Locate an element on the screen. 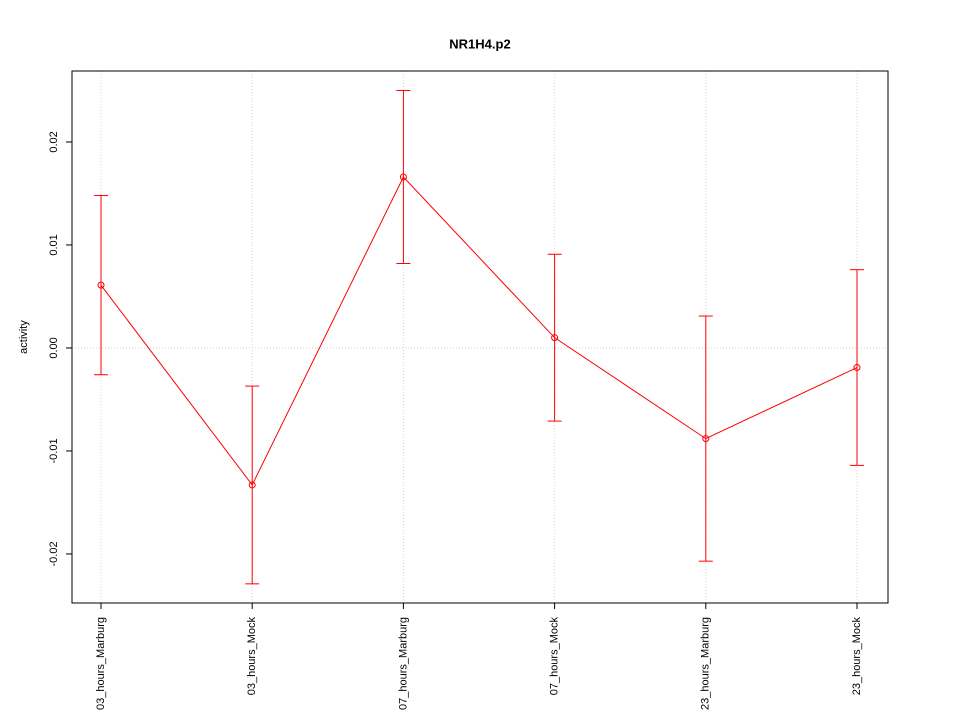 This screenshot has width=960, height=725. x-tick-label: 03_hours_Mock is located at coordinates (252, 656).